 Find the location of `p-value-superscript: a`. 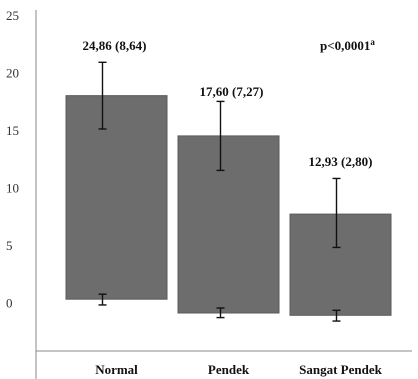

p-value-superscript: a is located at coordinates (372, 42).